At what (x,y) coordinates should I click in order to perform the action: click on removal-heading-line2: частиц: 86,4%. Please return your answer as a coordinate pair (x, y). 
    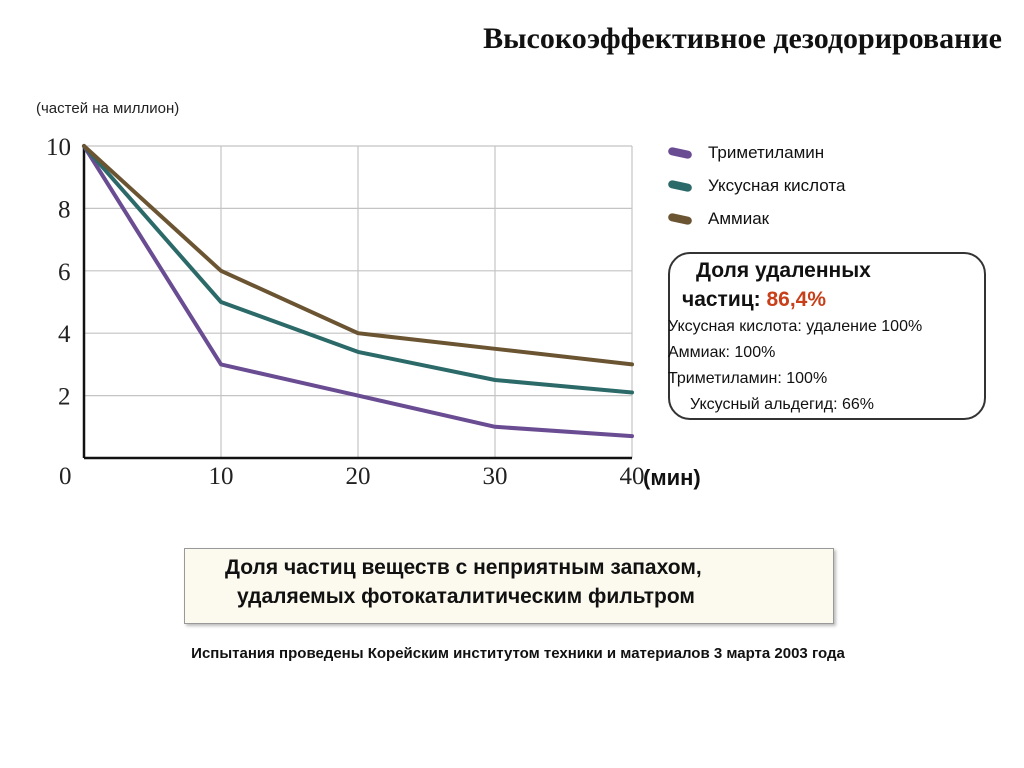
    Looking at the image, I should click on (775, 299).